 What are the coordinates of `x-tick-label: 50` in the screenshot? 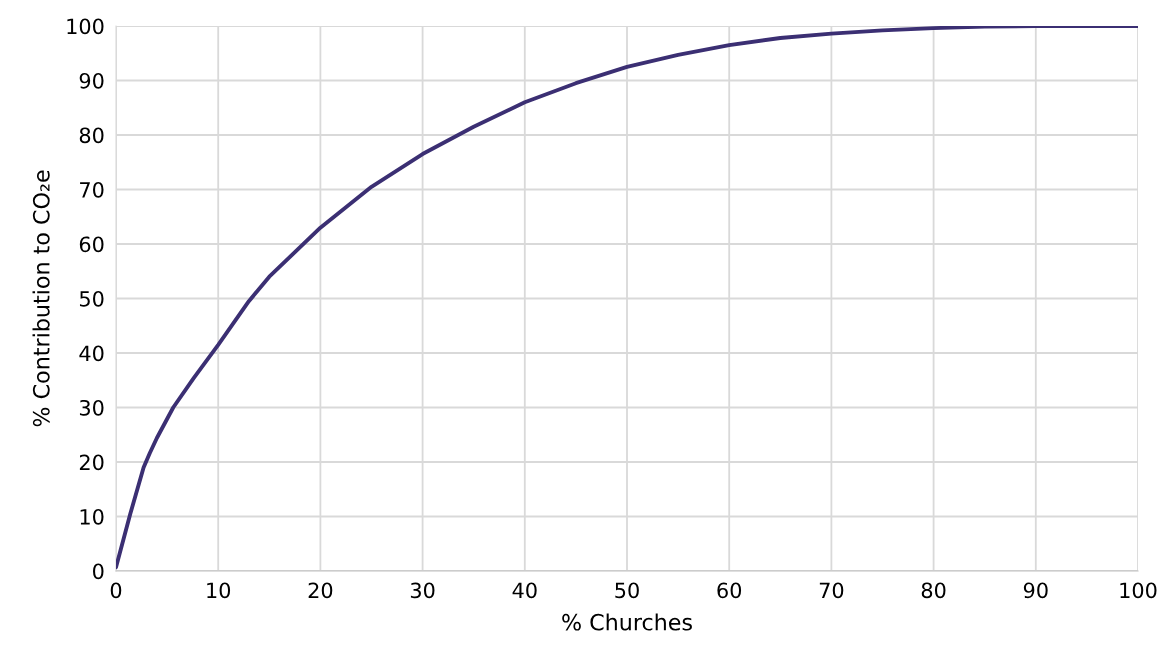 It's located at (627, 590).